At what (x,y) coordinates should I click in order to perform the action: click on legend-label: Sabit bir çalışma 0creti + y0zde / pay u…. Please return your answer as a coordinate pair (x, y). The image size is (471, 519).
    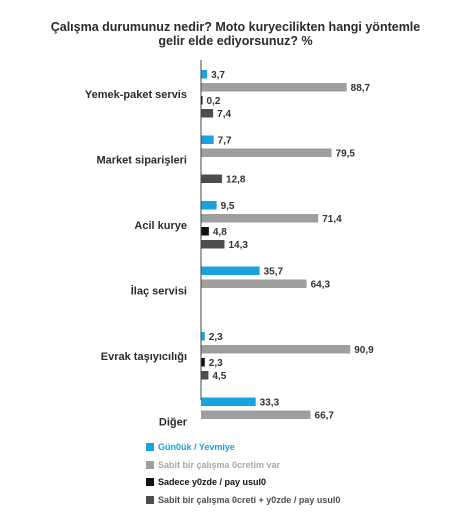
    Looking at the image, I should click on (249, 499).